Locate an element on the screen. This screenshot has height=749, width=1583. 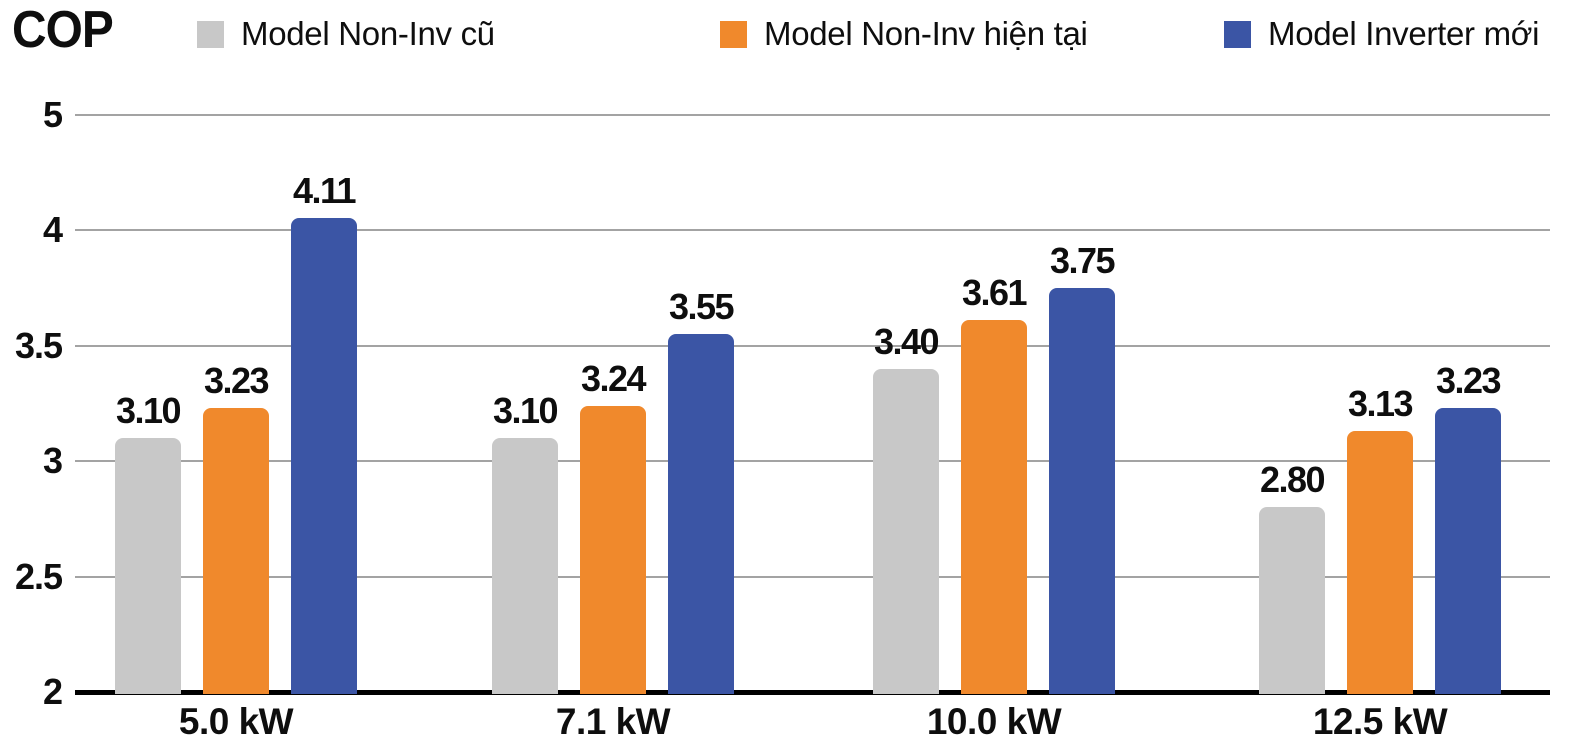
legend-item-non-inv-cu: Model Non-Inv cũ is located at coordinates (346, 34).